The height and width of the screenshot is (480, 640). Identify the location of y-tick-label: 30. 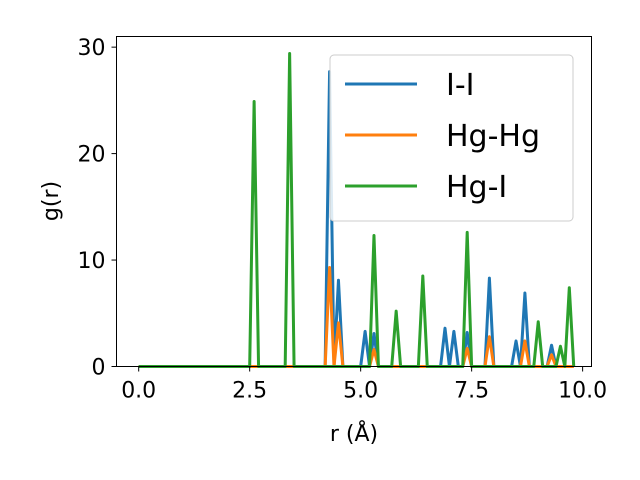
(92, 48).